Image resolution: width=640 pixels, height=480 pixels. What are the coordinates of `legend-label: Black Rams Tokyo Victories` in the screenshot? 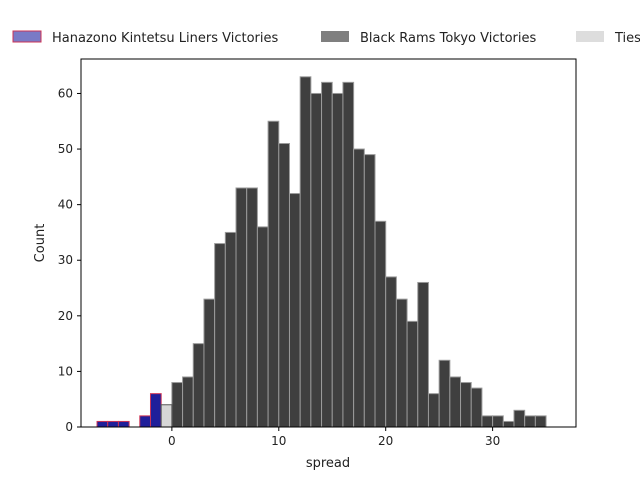 It's located at (448, 38).